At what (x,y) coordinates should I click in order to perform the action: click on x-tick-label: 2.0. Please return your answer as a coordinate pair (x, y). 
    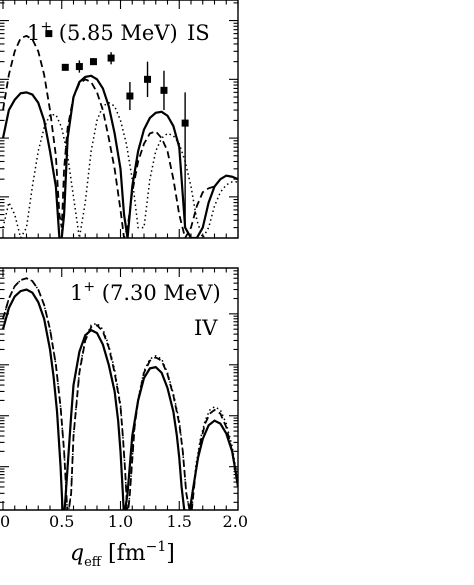
    Looking at the image, I should click on (235, 521).